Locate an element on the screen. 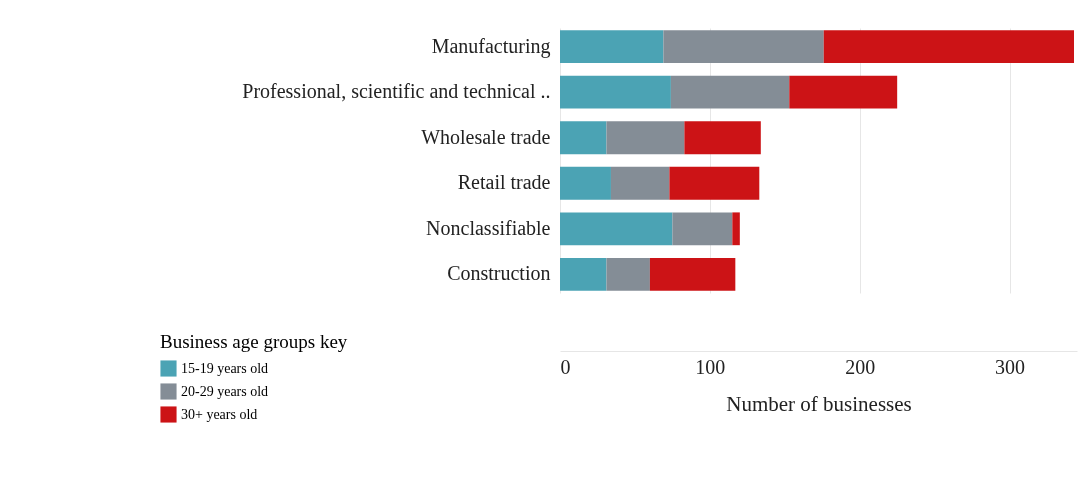  legend-label: 30+ years old is located at coordinates (219, 414).